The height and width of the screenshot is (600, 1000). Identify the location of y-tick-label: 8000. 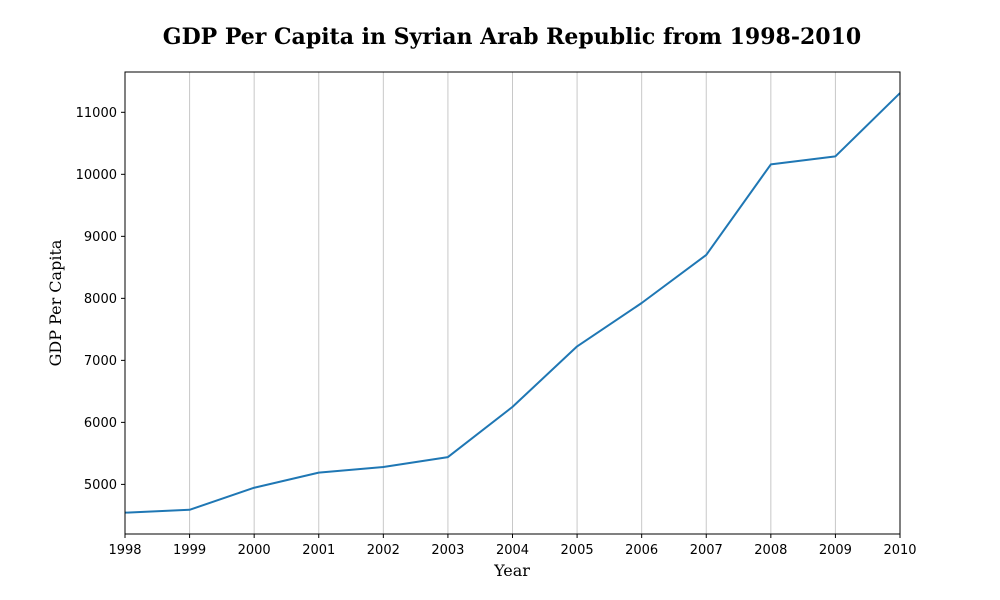
(100, 299).